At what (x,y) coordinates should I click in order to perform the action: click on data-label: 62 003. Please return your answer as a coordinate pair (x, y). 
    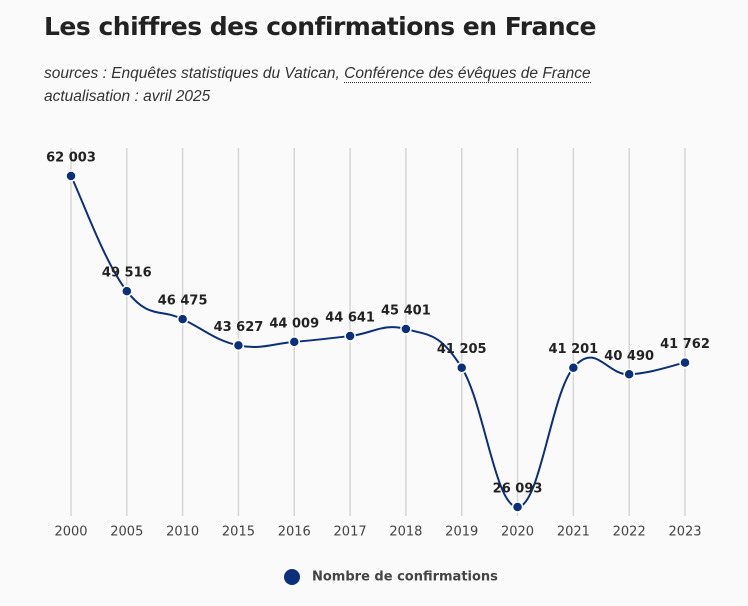
    Looking at the image, I should click on (71, 158).